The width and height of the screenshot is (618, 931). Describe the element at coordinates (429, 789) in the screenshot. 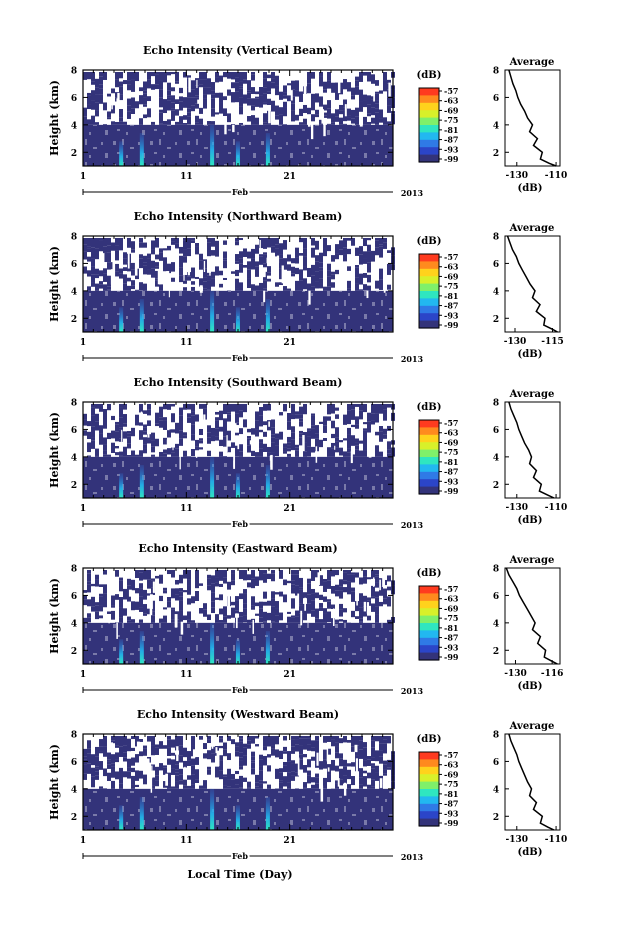

I see `colorbar-frame` at that location.